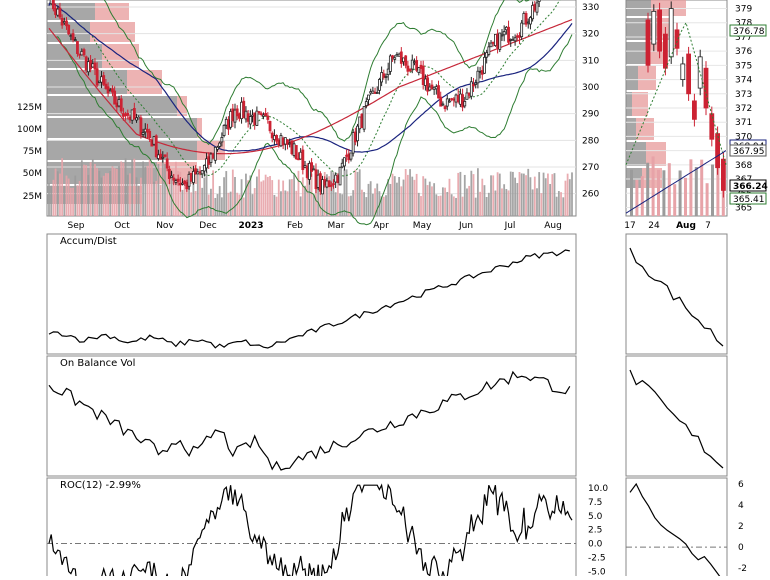 This screenshot has height=580, width=770. Describe the element at coordinates (465, 226) in the screenshot. I see `x-axis-label: Jun` at that location.